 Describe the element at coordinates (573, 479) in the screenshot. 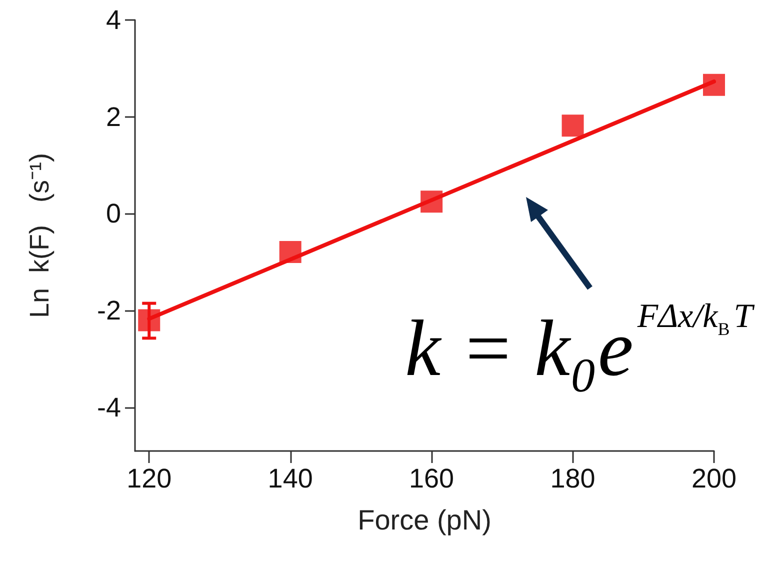

I see `x-tick-label: 180` at that location.